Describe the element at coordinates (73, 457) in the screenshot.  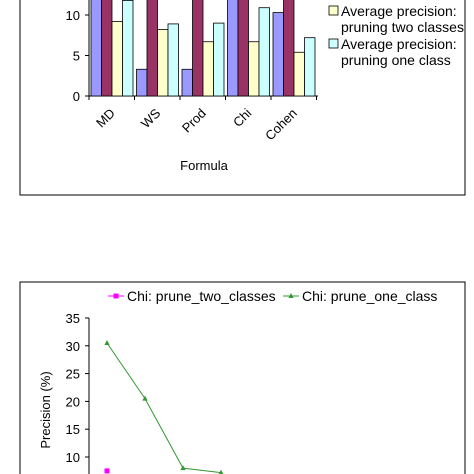
I see `line-y-tick-label: 10` at that location.